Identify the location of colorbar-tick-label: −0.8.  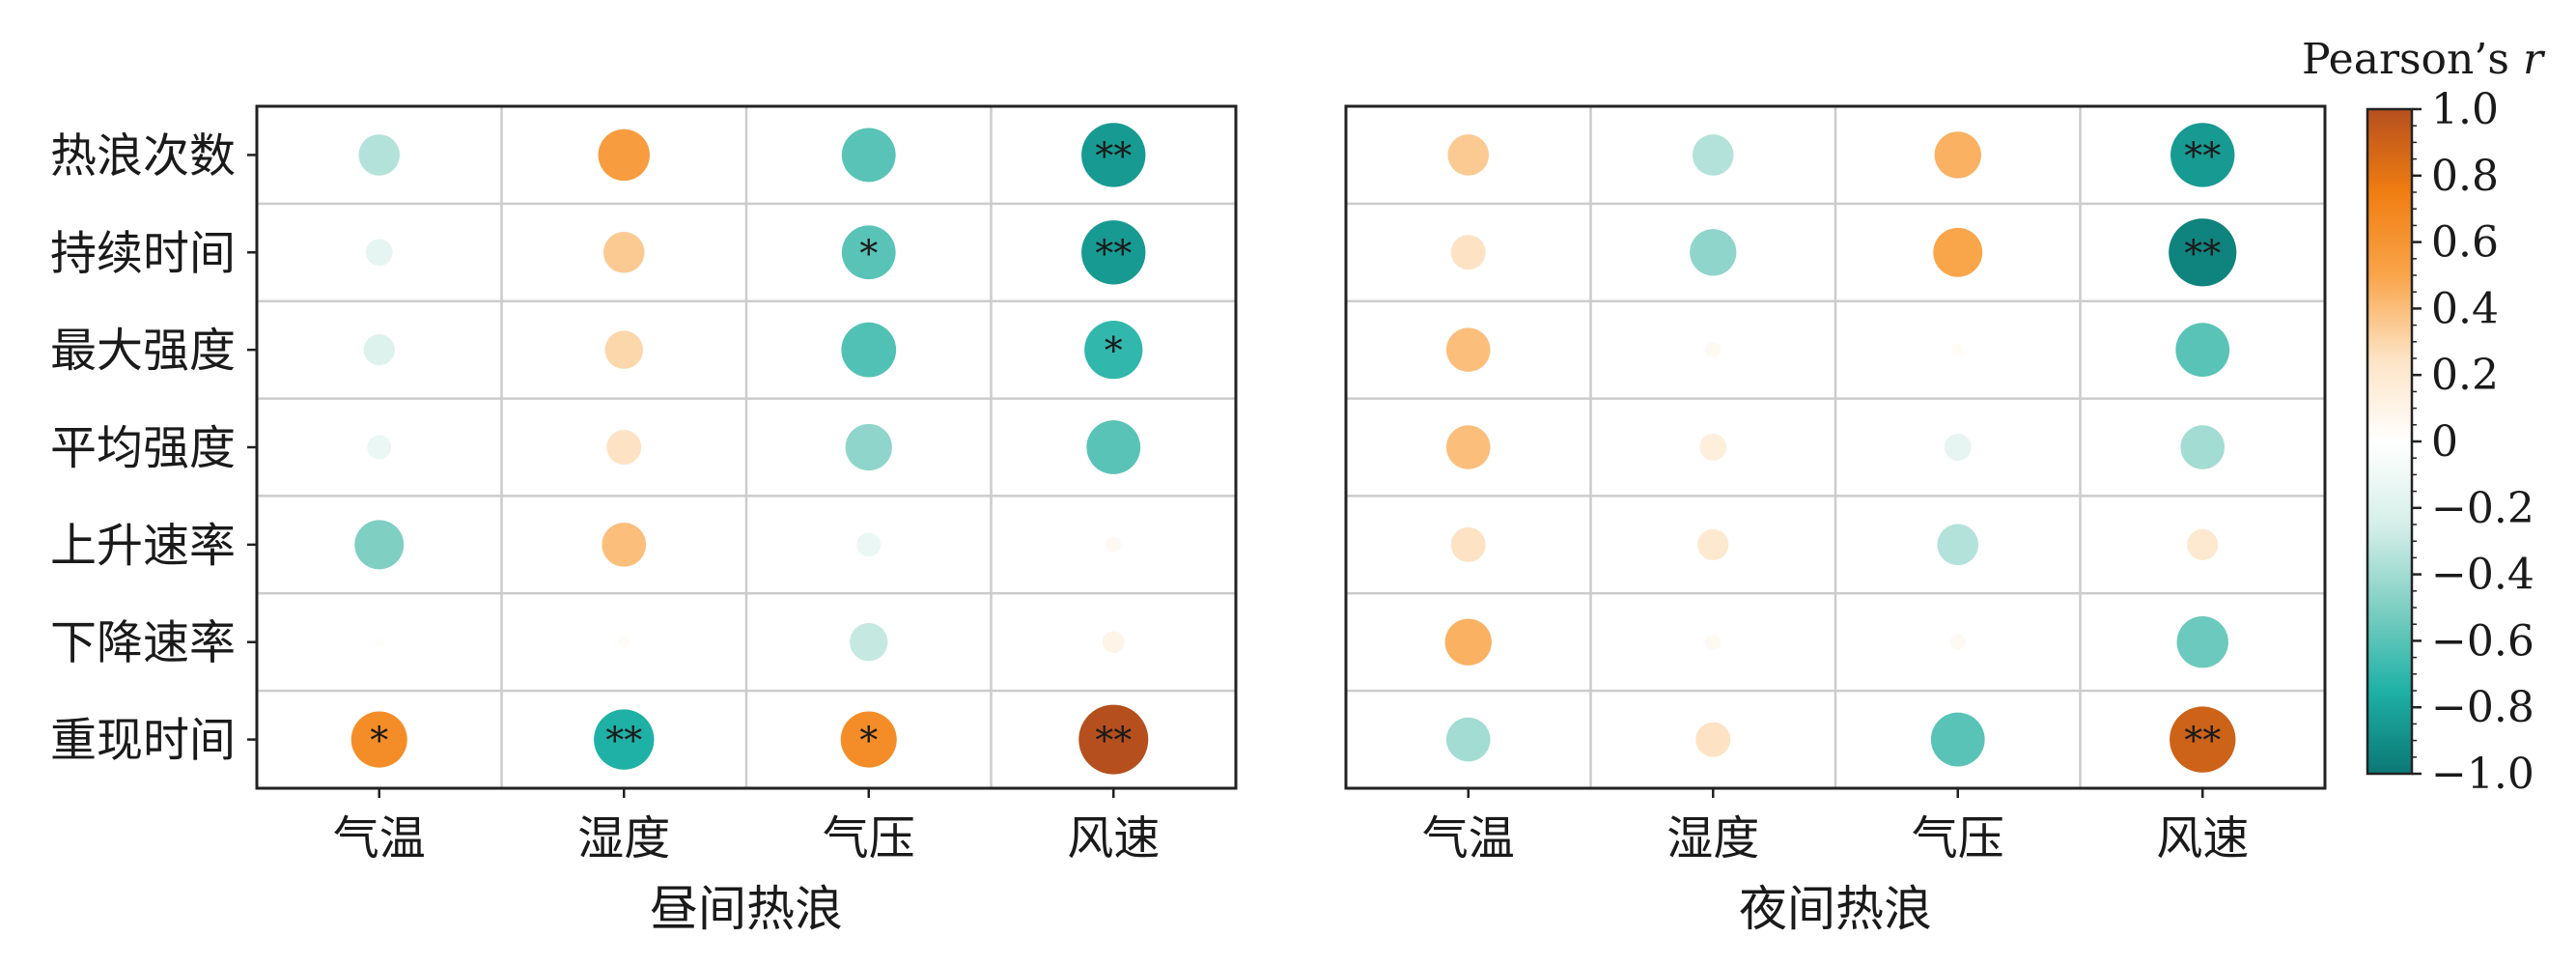
(2483, 707).